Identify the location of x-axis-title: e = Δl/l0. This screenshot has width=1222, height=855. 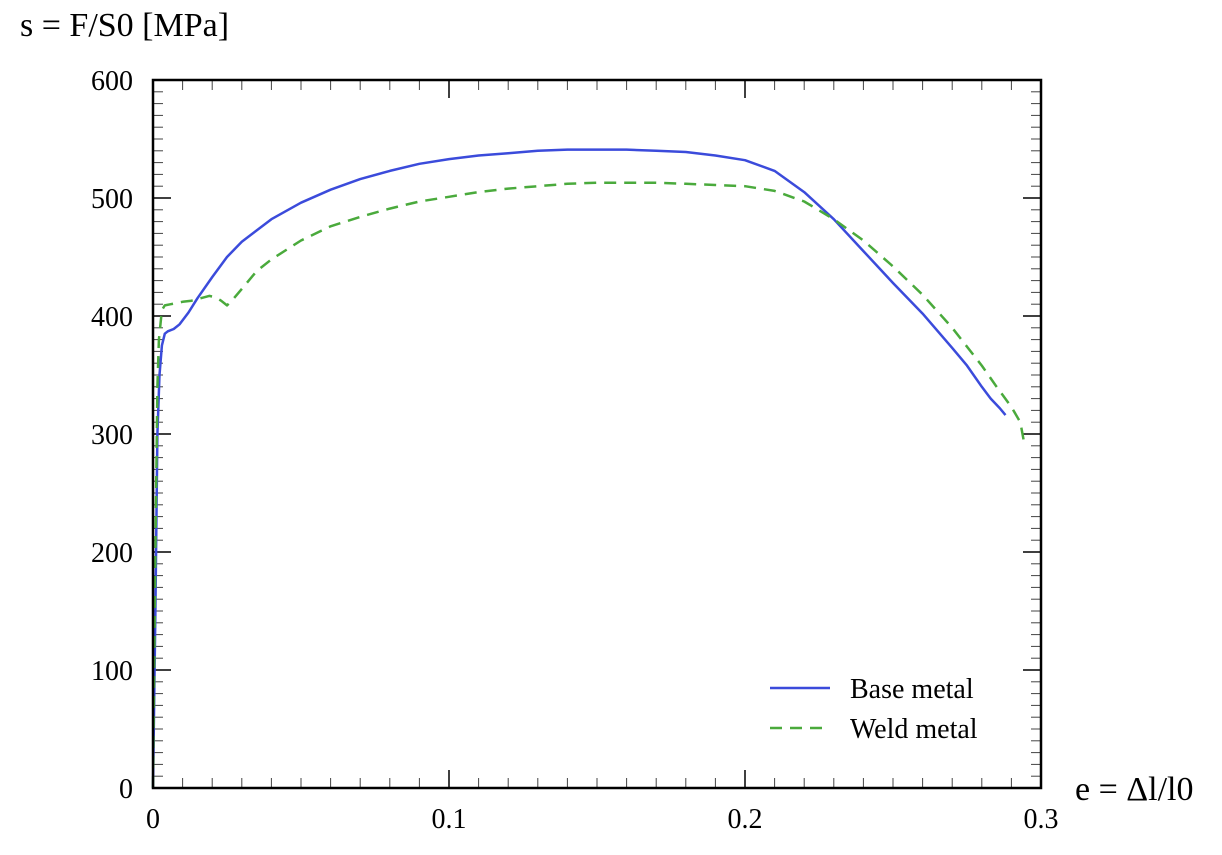
(1134, 789).